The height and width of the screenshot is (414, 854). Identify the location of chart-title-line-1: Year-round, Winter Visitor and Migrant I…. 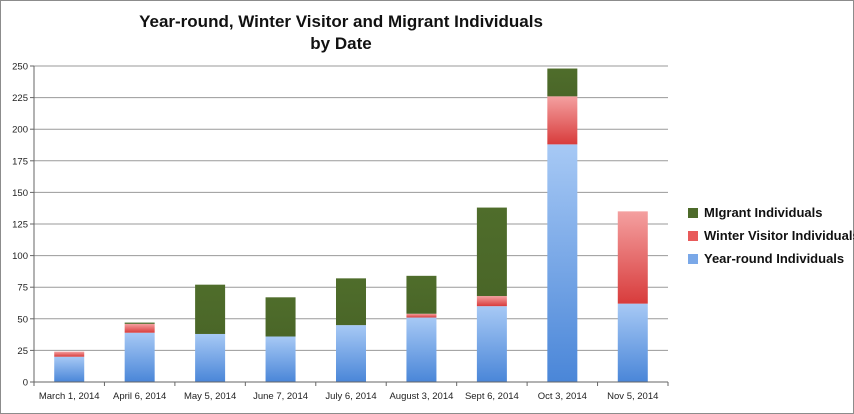
(341, 21).